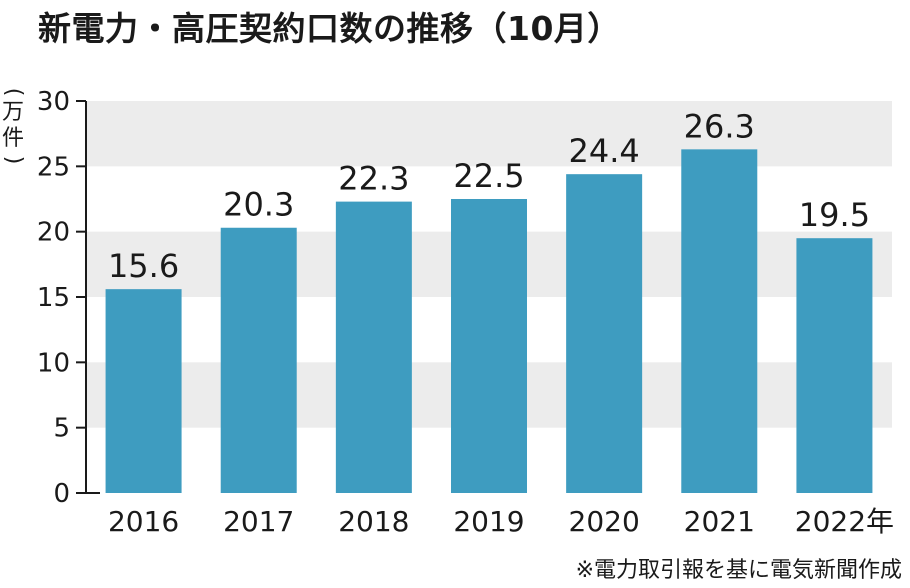 The image size is (910, 588). What do you see at coordinates (61, 494) in the screenshot?
I see `y-tick-label: 0` at bounding box center [61, 494].